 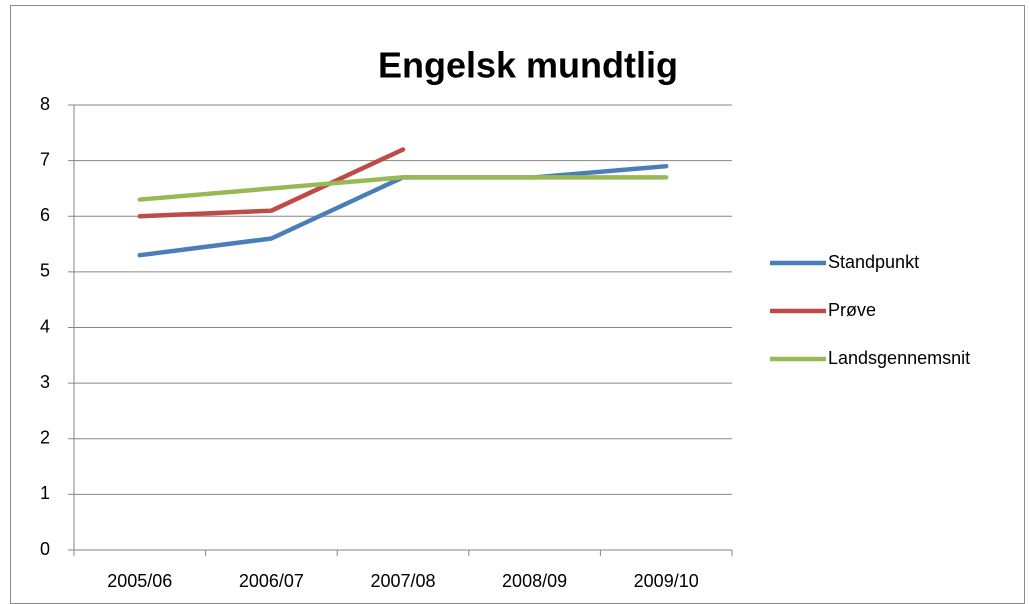 I want to click on y-tick-label: 2, so click(x=45, y=438).